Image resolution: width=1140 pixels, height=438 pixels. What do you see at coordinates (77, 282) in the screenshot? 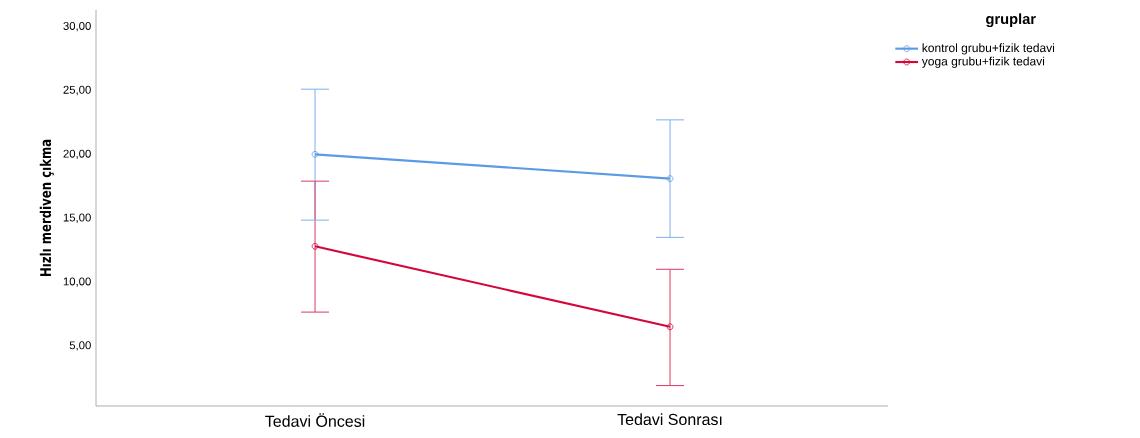
I see `y-tick-label: 10,00` at bounding box center [77, 282].